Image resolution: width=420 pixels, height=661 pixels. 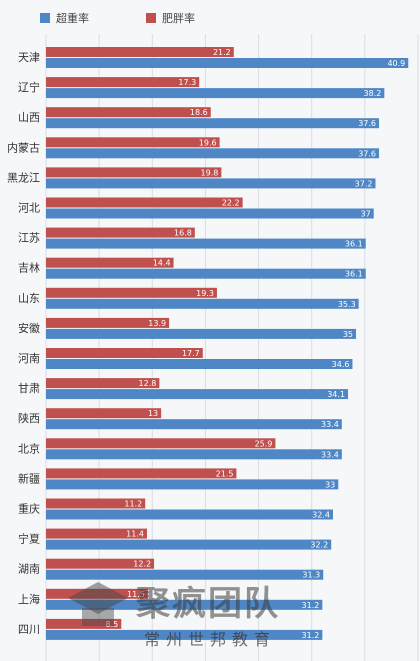 What do you see at coordinates (311, 575) in the screenshot?
I see `data-label-overweight: 31.3` at bounding box center [311, 575].